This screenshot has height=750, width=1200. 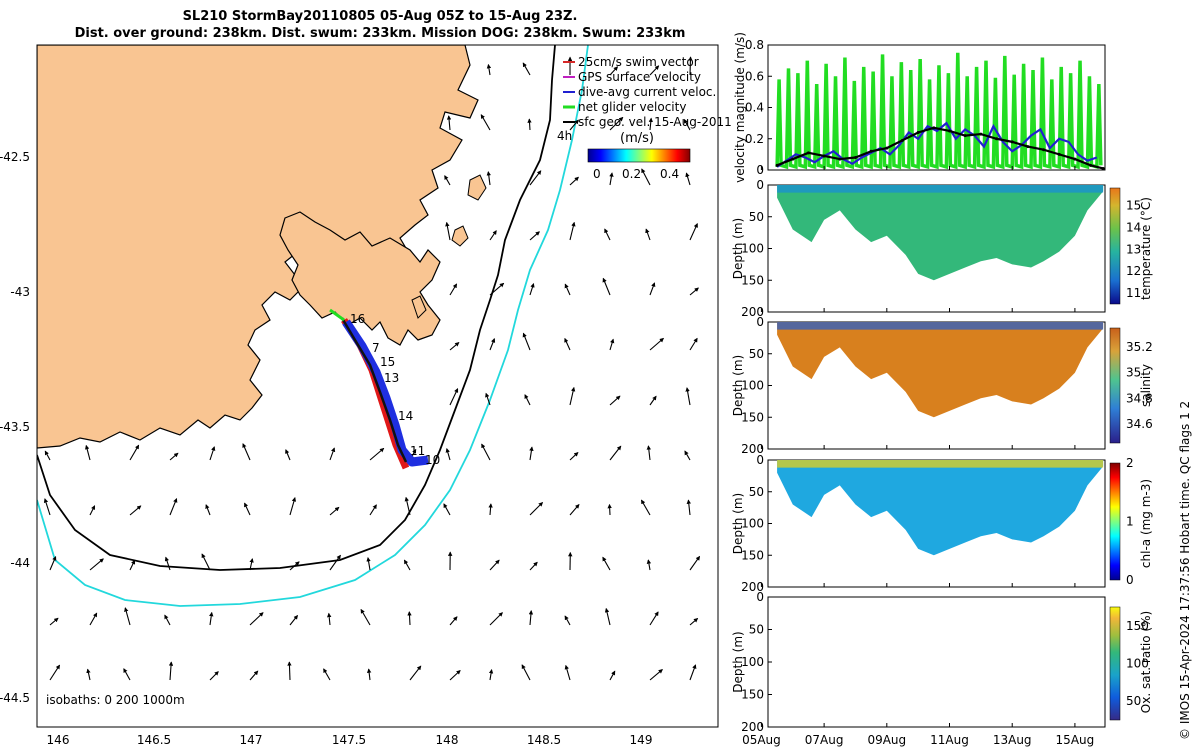 What do you see at coordinates (357, 319) in the screenshot?
I see `track-label: 16` at bounding box center [357, 319].